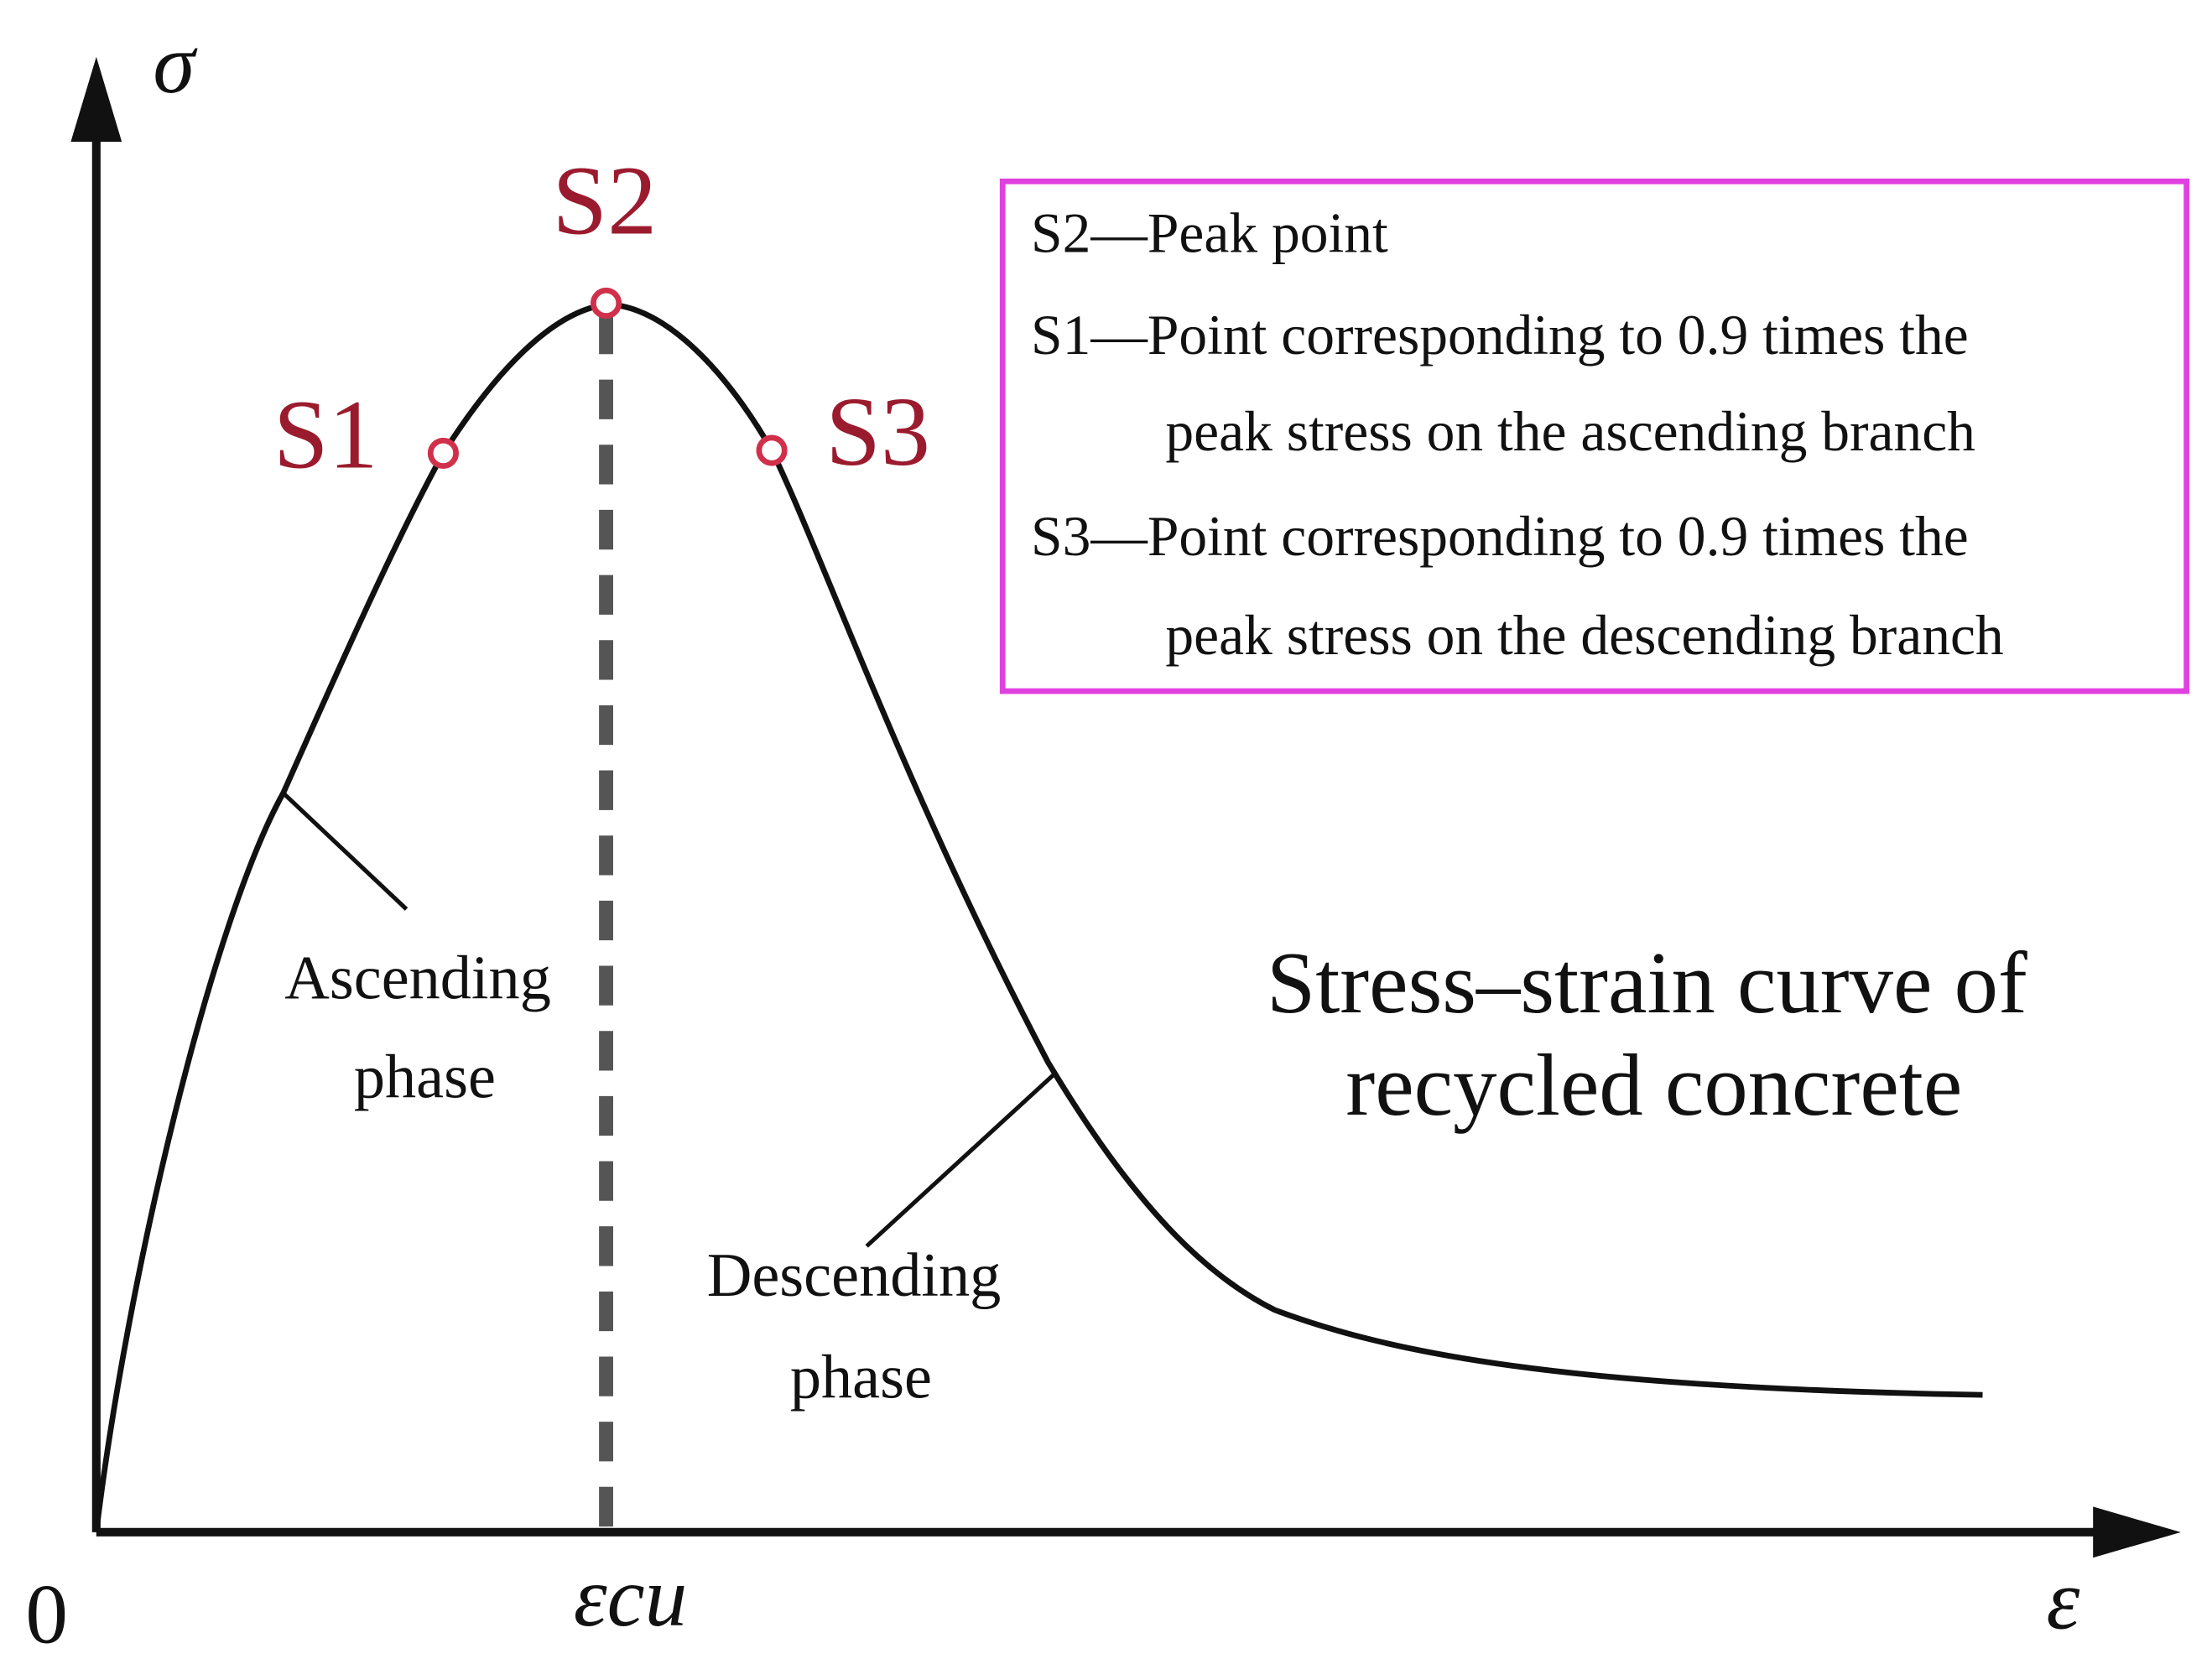  What do you see at coordinates (1647, 983) in the screenshot?
I see `title: Stress–strain curve of` at bounding box center [1647, 983].